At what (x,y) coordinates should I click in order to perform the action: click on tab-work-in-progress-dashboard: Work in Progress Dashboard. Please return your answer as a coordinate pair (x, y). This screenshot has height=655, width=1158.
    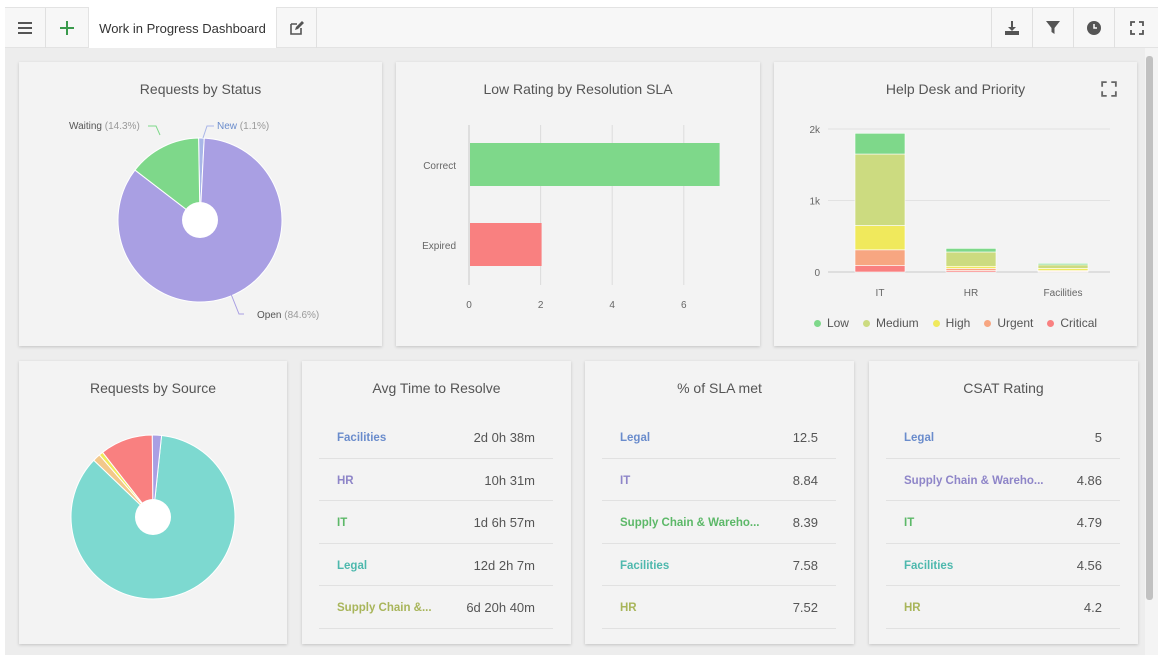
    Looking at the image, I should click on (182, 28).